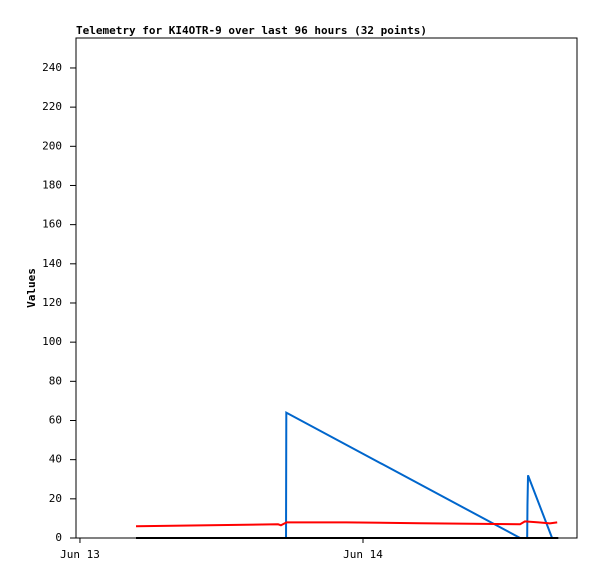 This screenshot has height=579, width=597. Describe the element at coordinates (31, 288) in the screenshot. I see `y-axis-label: Values` at that location.